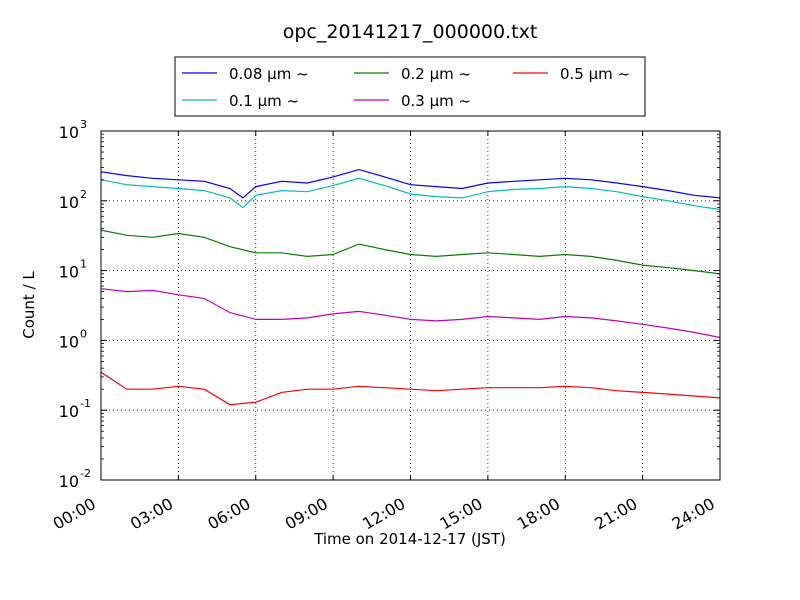  Describe the element at coordinates (409, 539) in the screenshot. I see `x-axis-label: Time on 2014-12-17 (JST)` at that location.